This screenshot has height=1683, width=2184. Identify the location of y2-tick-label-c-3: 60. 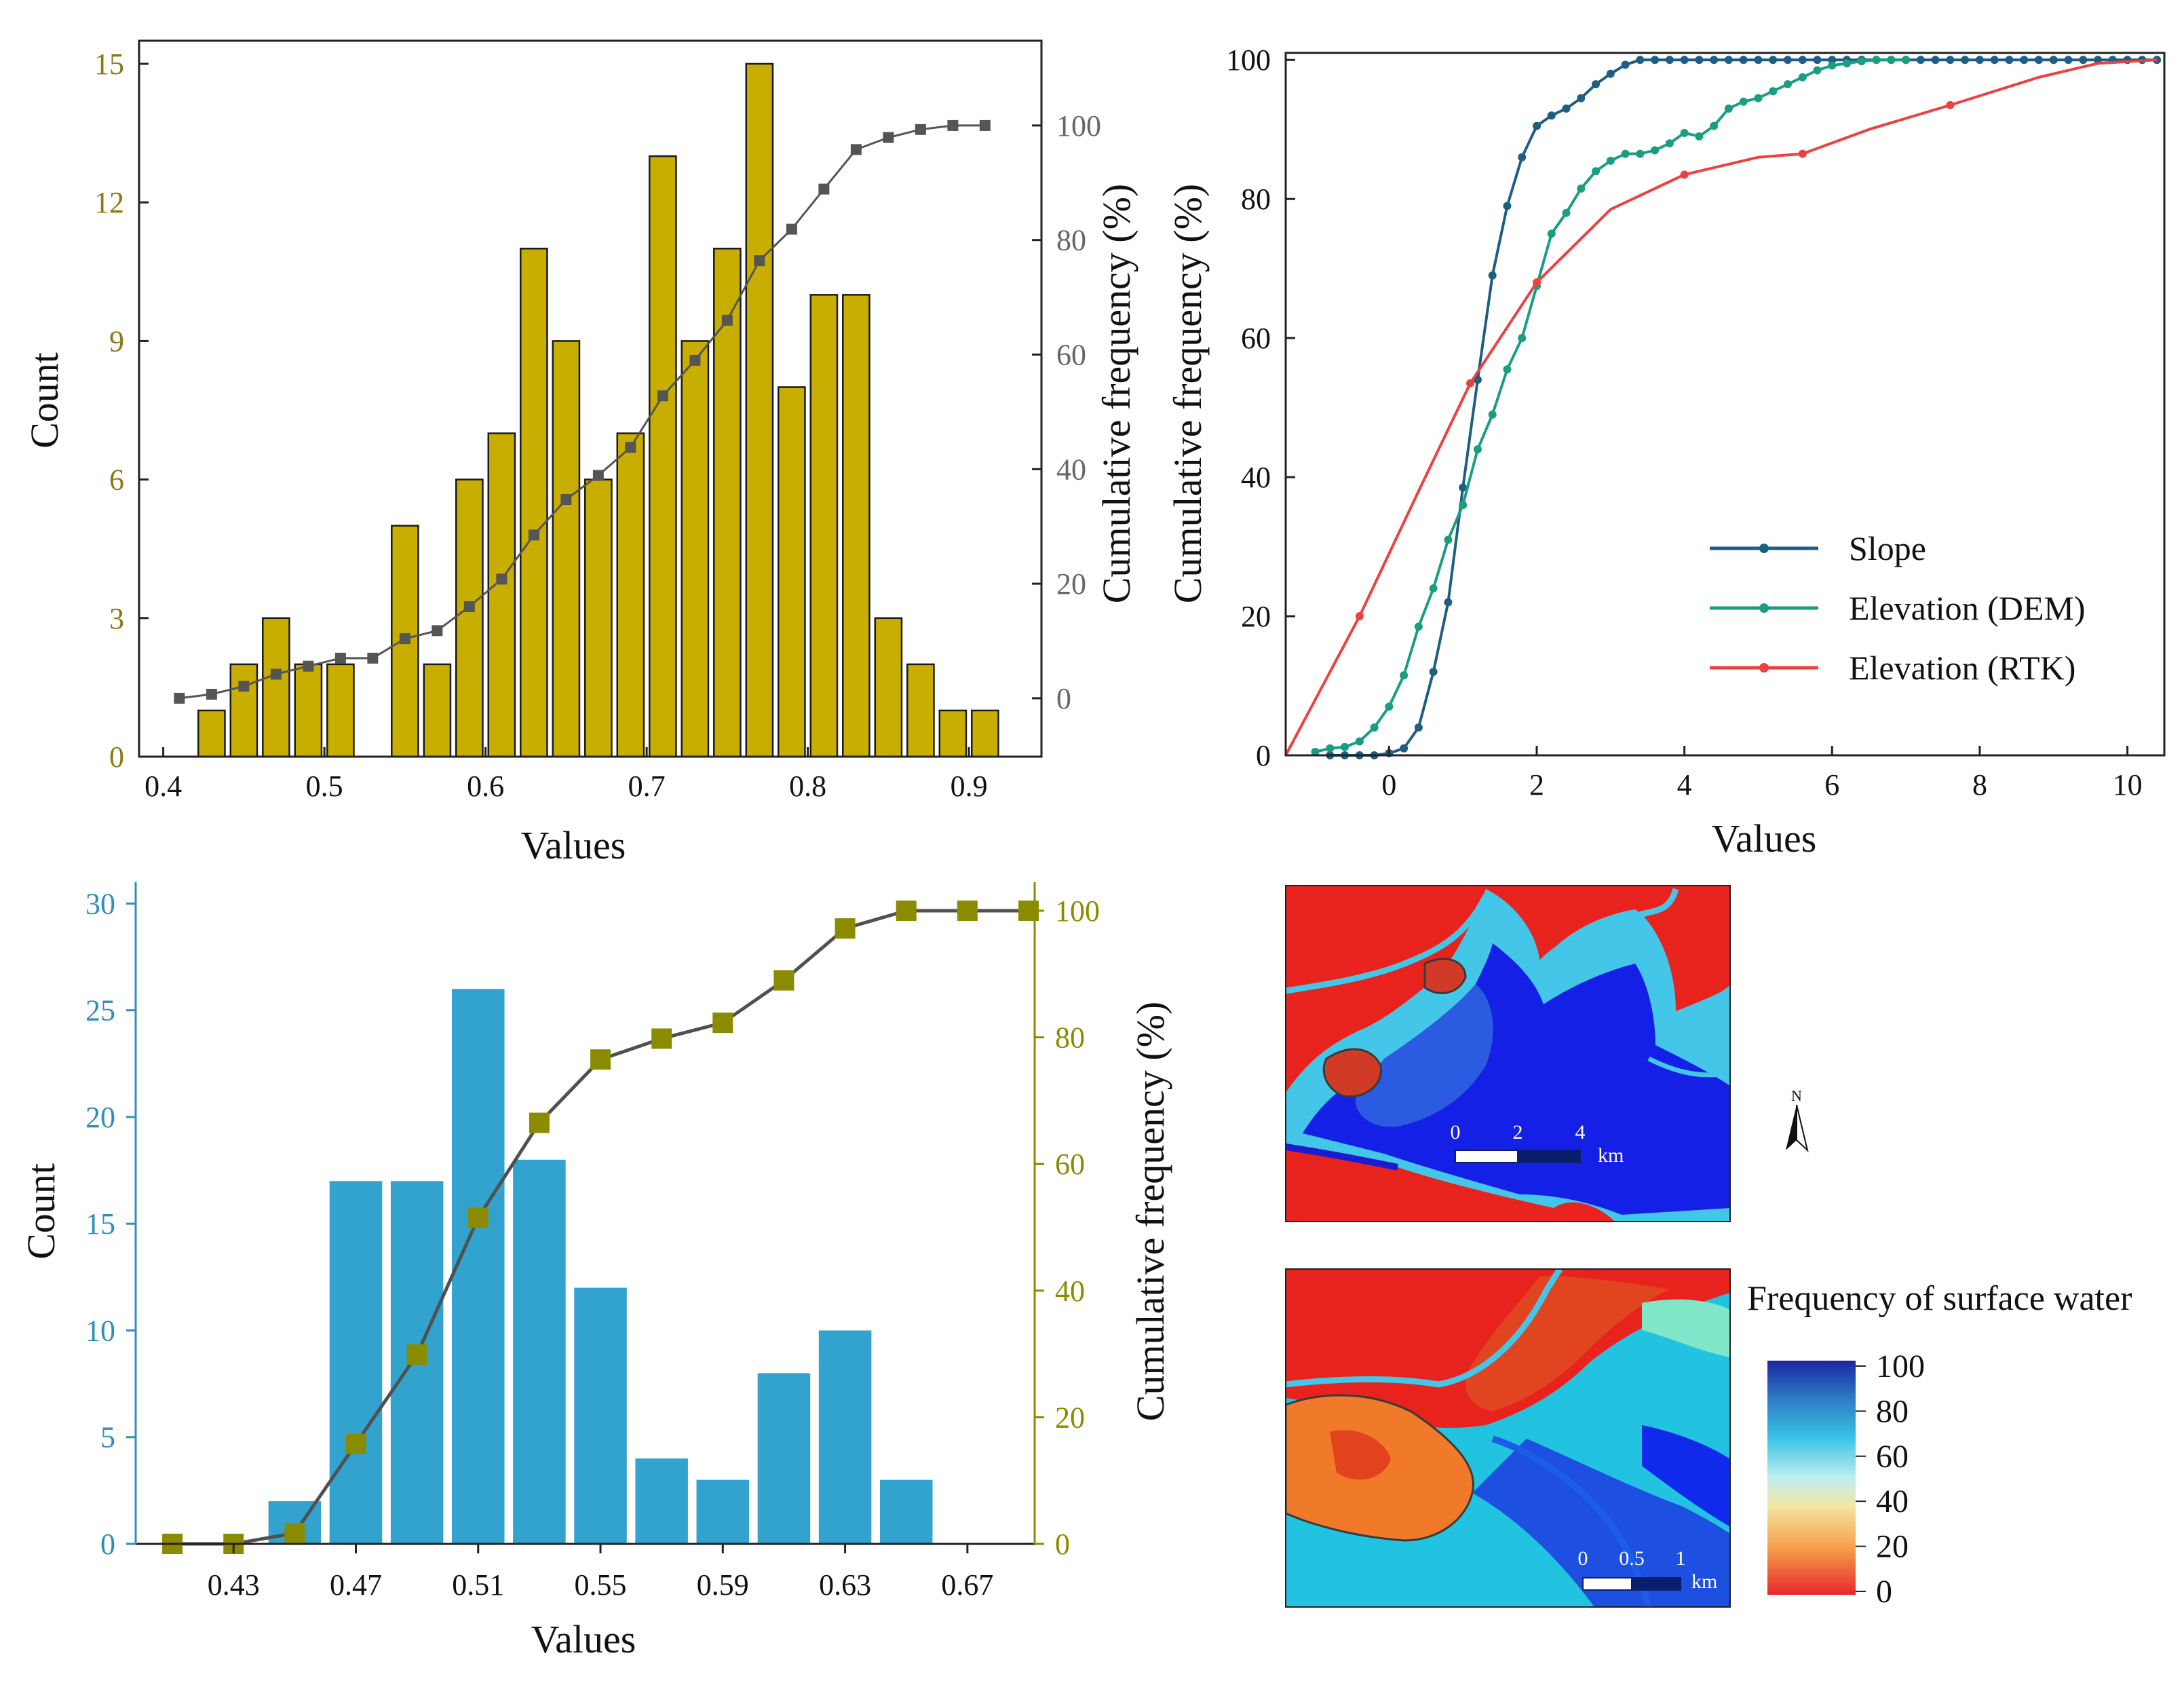
(1070, 1164).